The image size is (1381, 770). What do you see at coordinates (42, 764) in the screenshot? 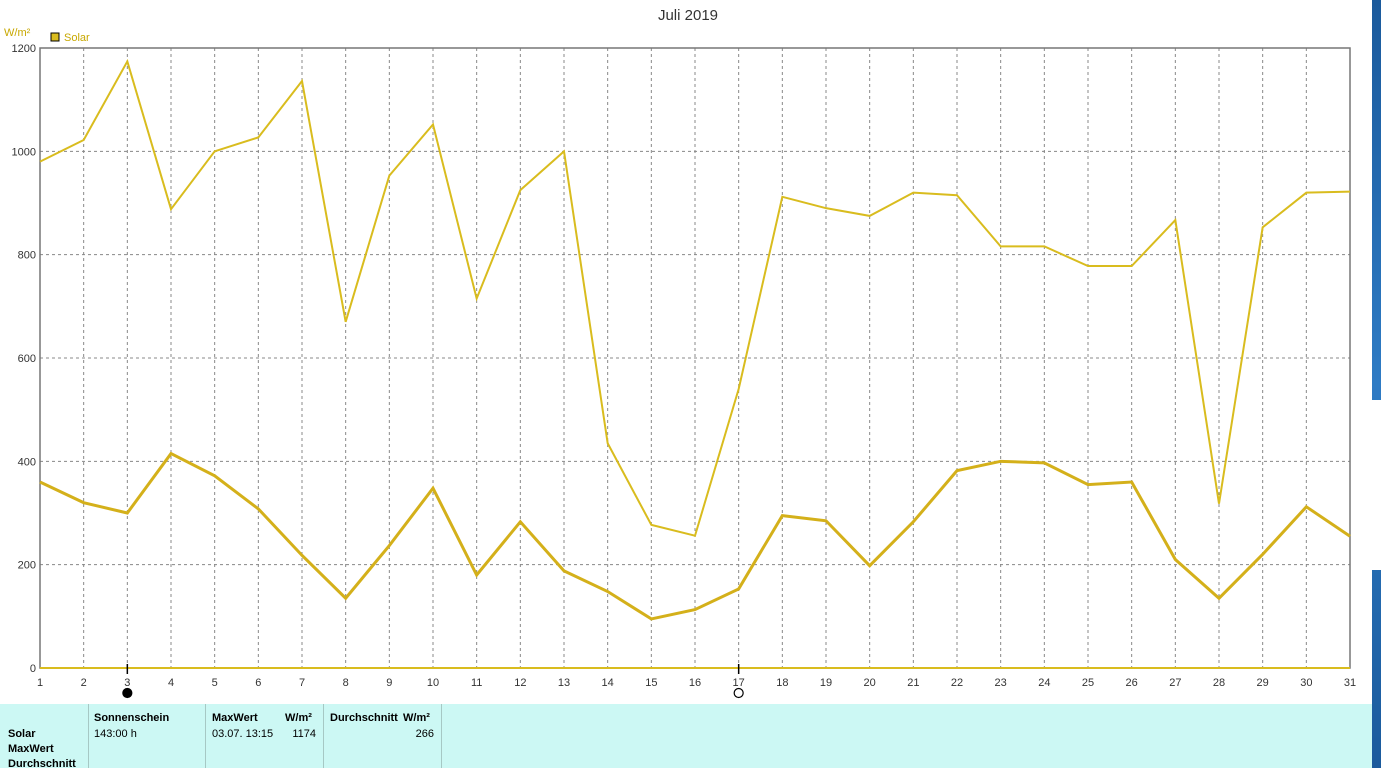
I see `row-label-durchschnitt: Durchschnitt` at bounding box center [42, 764].